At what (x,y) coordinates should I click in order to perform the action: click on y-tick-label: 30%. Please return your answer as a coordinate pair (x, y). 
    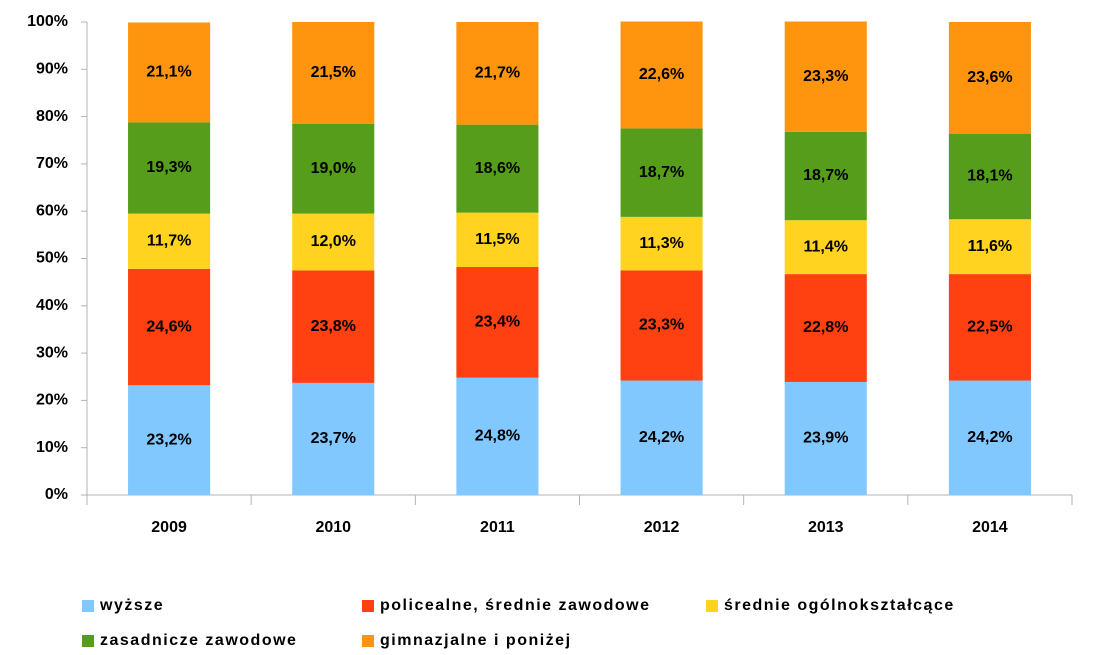
    Looking at the image, I should click on (52, 352).